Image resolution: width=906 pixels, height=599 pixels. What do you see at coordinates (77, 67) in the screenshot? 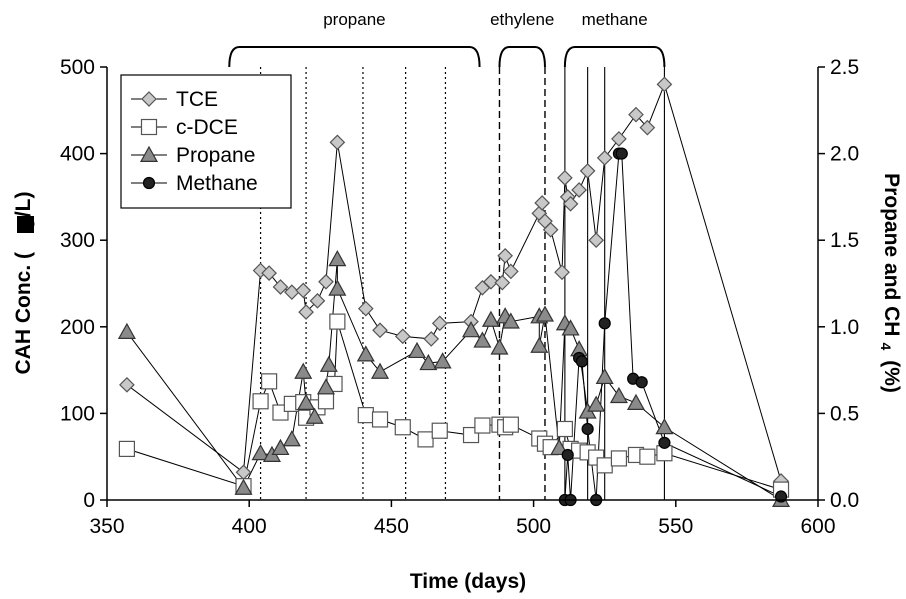
I see `y-tick-label: 500` at bounding box center [77, 67].